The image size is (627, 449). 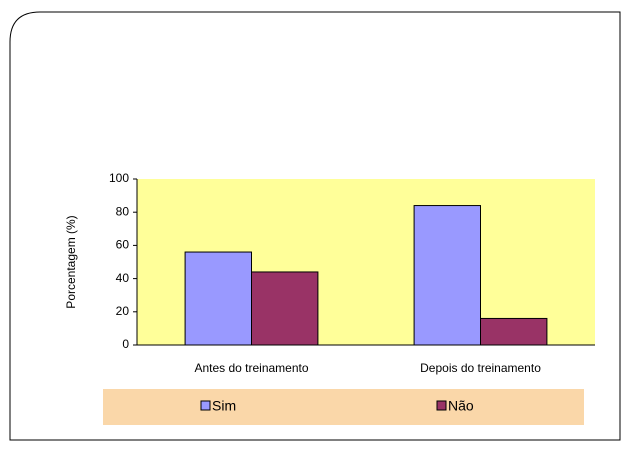 What do you see at coordinates (224, 406) in the screenshot?
I see `legend-label: Sim` at bounding box center [224, 406].